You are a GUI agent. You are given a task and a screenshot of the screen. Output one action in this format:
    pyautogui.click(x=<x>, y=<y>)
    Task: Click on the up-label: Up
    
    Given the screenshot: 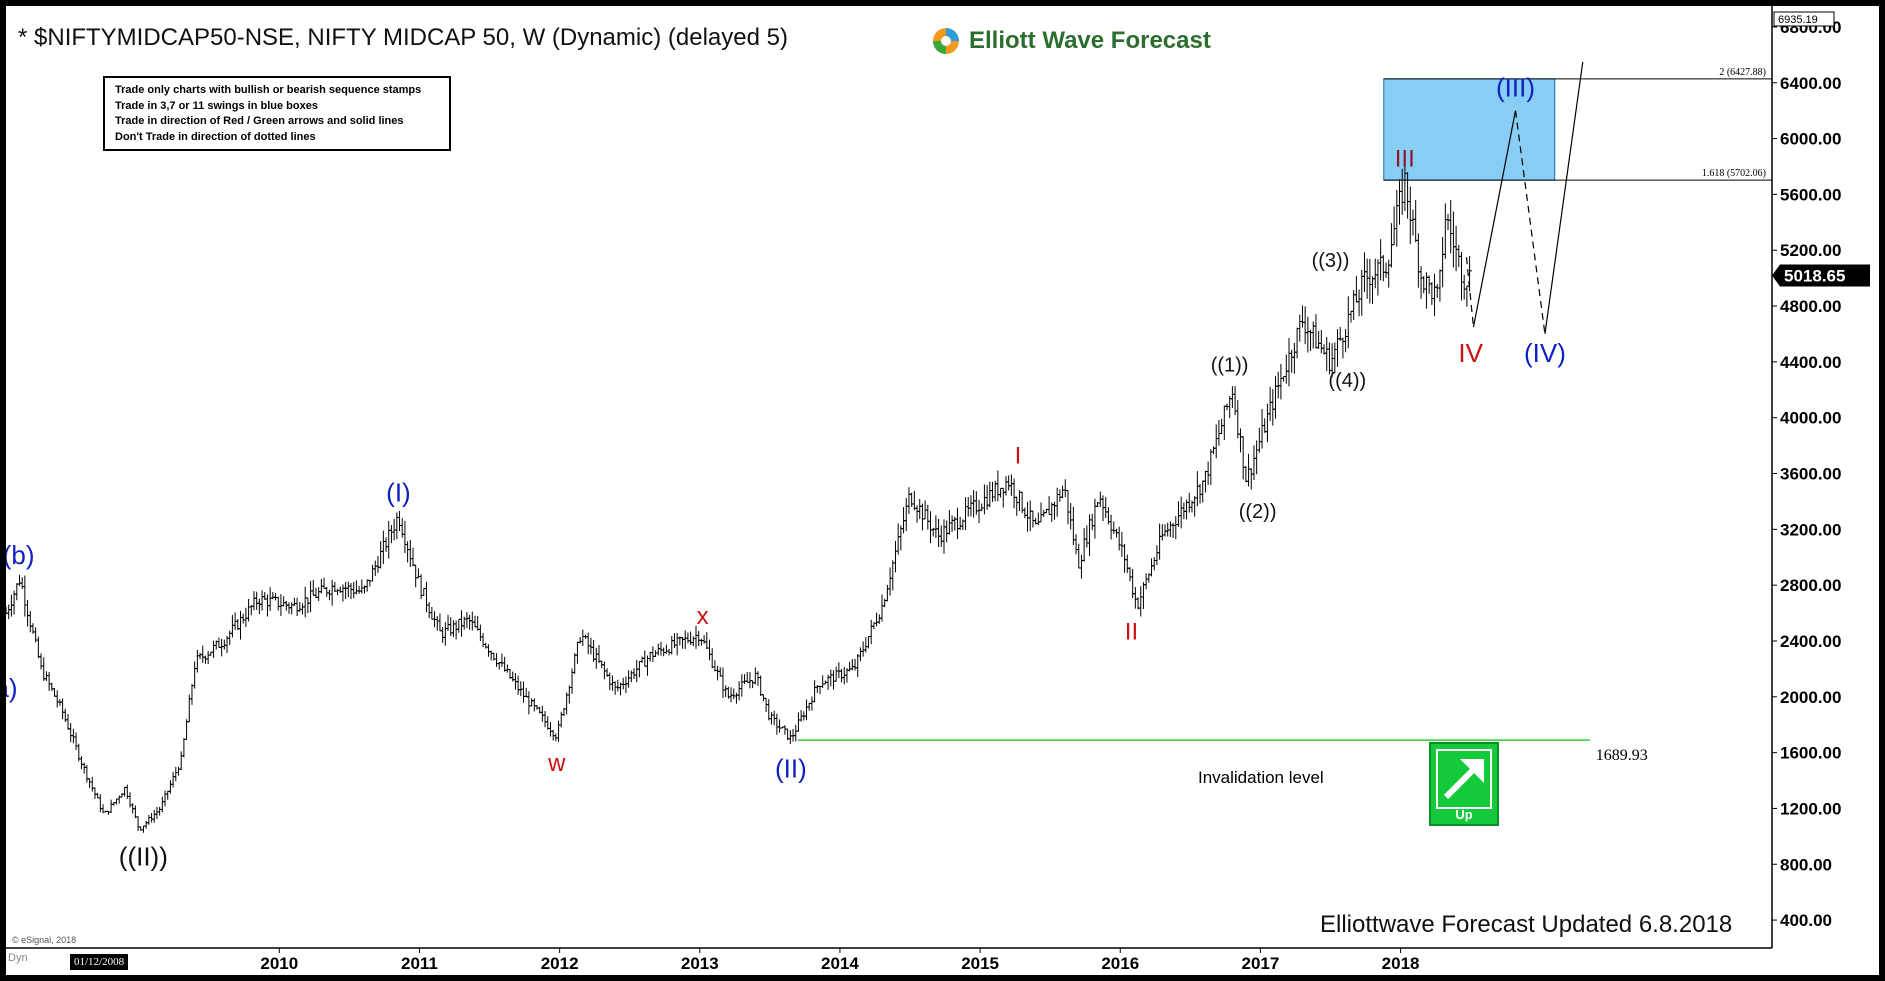 What is the action you would take?
    pyautogui.click(x=1464, y=814)
    